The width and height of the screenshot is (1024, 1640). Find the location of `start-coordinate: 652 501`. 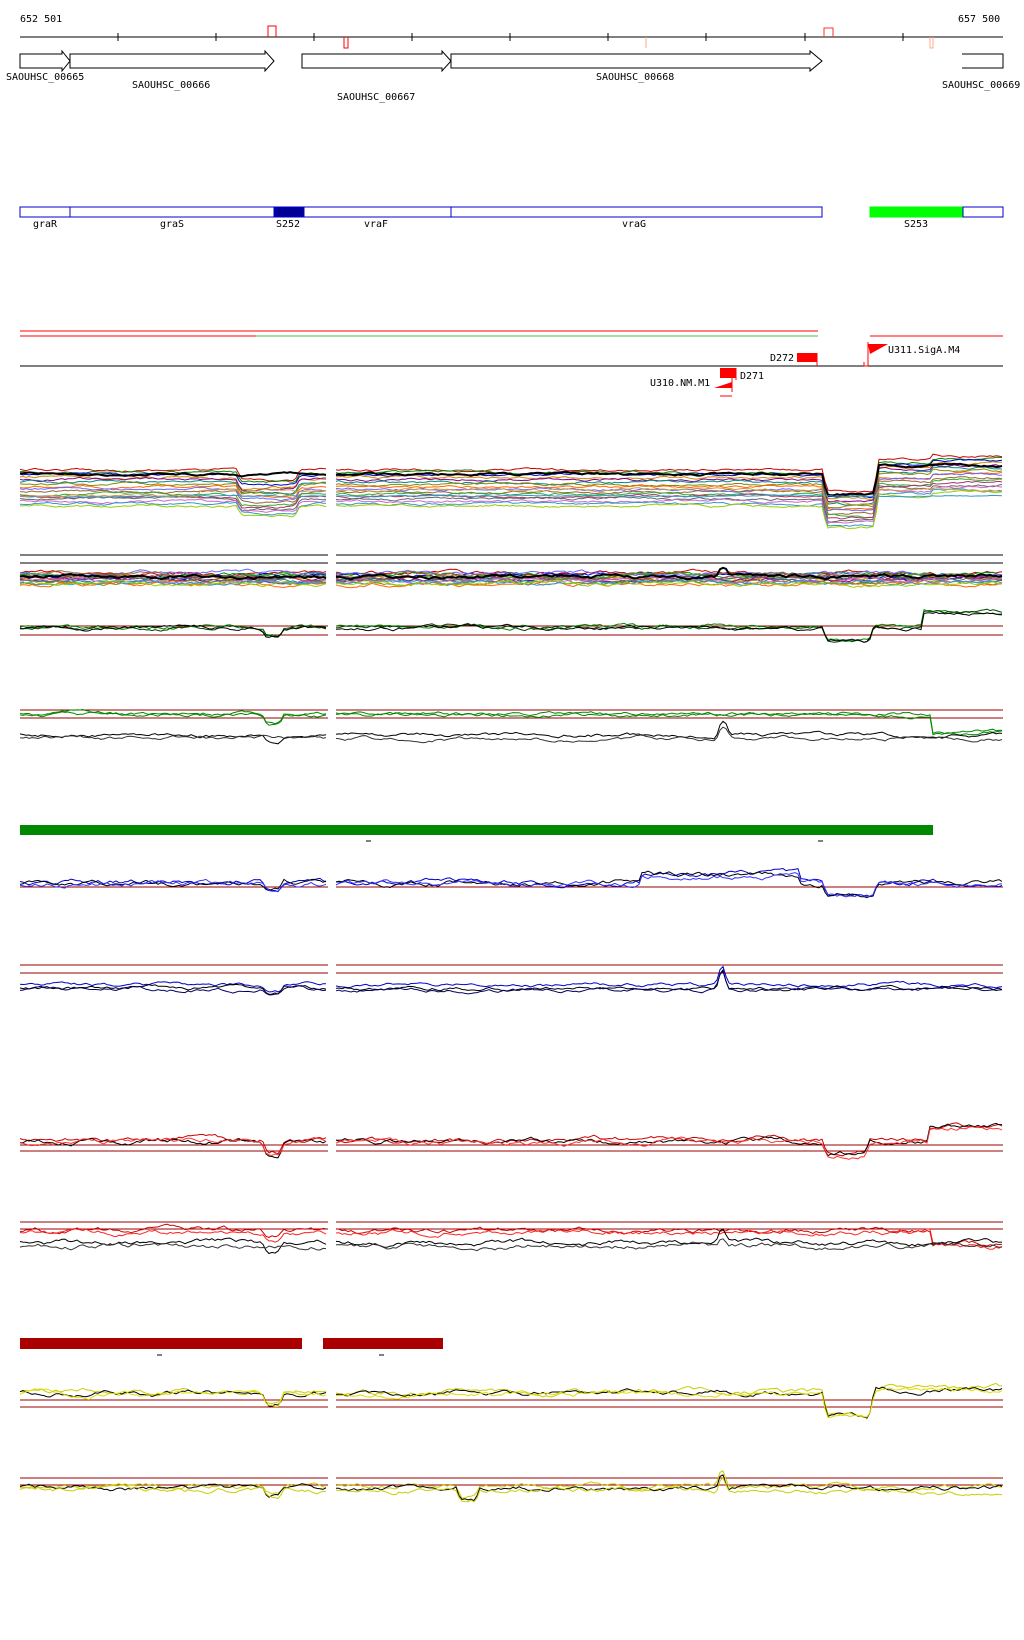

start-coordinate: 652 501 is located at coordinates (41, 19).